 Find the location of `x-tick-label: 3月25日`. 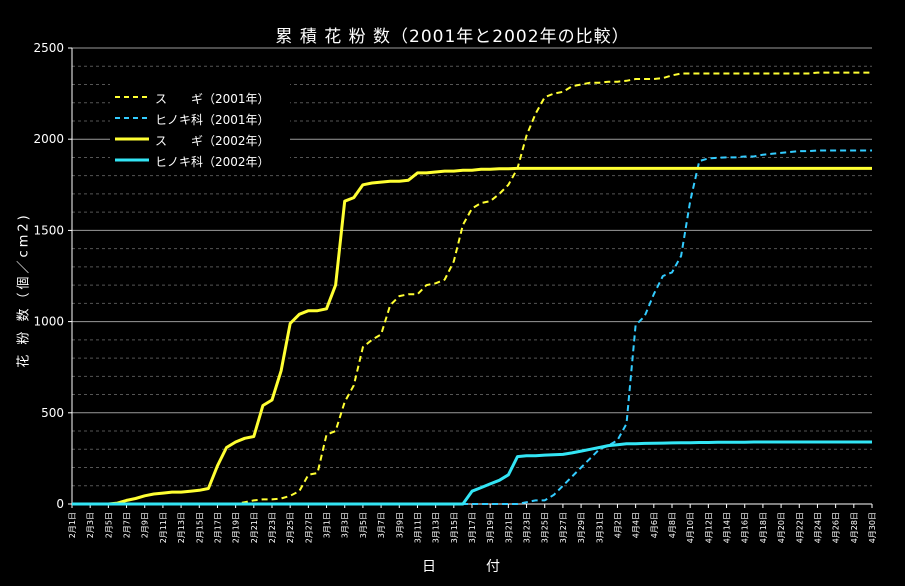

x-tick-label: 3月25日 is located at coordinates (545, 527).